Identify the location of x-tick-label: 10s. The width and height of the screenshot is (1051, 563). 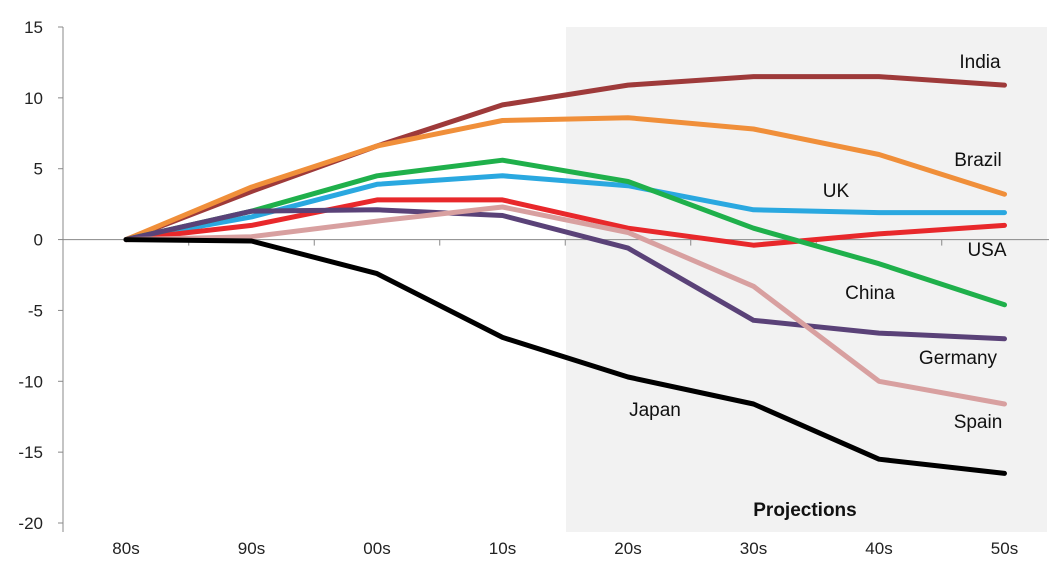
(502, 548).